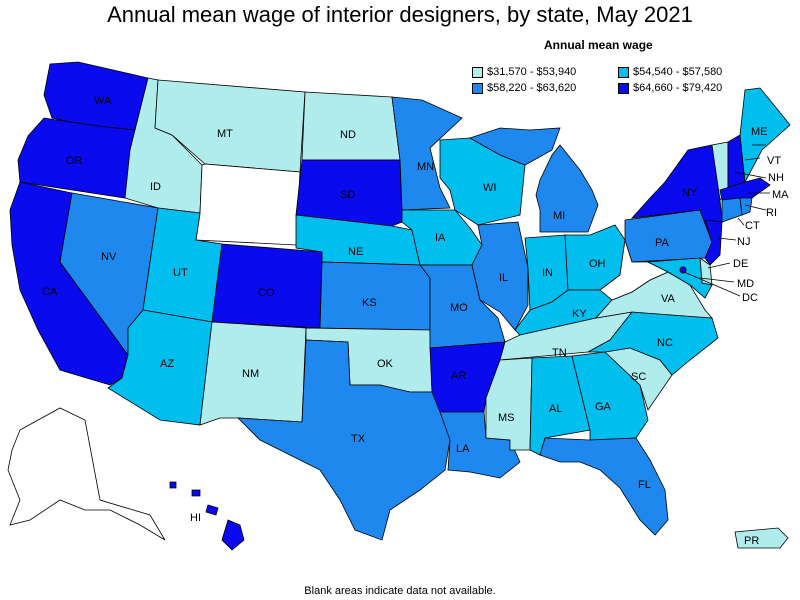 The image size is (800, 600). I want to click on label-md: MD, so click(745, 284).